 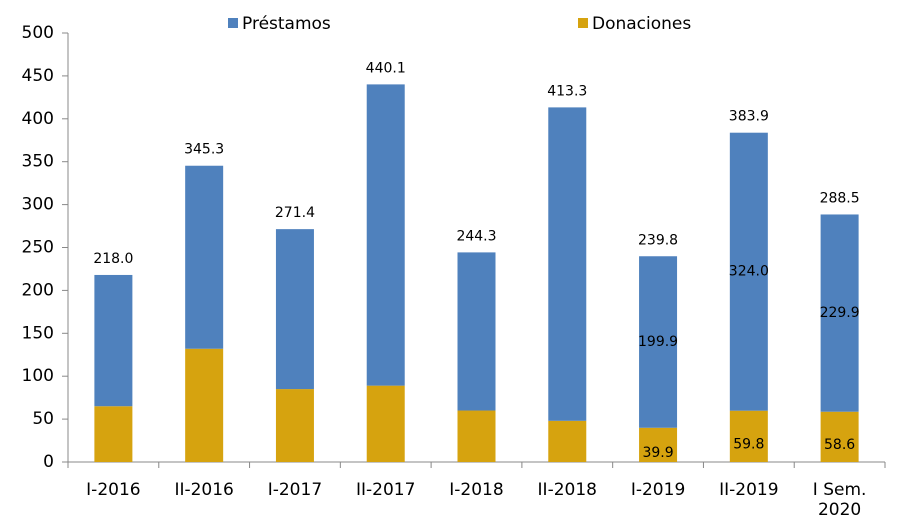 What do you see at coordinates (386, 68) in the screenshot?
I see `total-label: 440.1` at bounding box center [386, 68].